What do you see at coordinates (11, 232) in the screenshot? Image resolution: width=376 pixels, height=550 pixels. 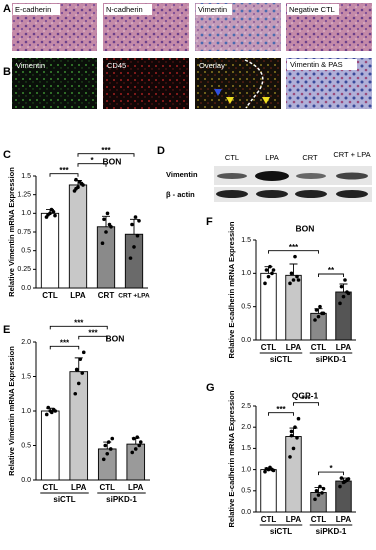 I see `y-axis-label: Relative Vimentin mRNA Expression` at bounding box center [11, 232].